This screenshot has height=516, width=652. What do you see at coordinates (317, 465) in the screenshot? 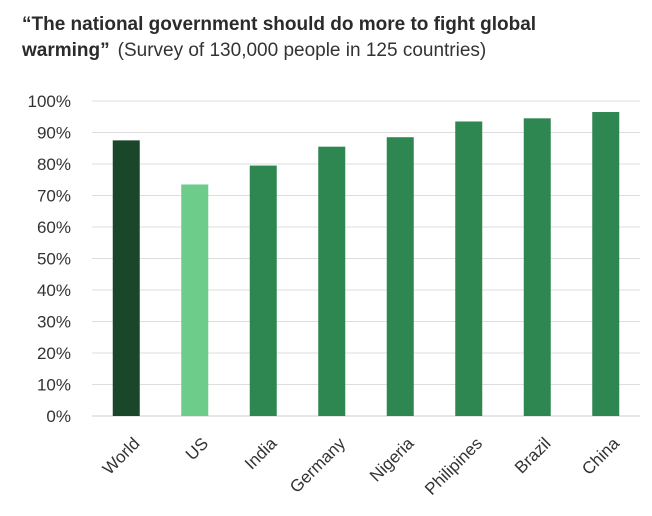
I see `x-tick-label-germany: Germany` at bounding box center [317, 465].